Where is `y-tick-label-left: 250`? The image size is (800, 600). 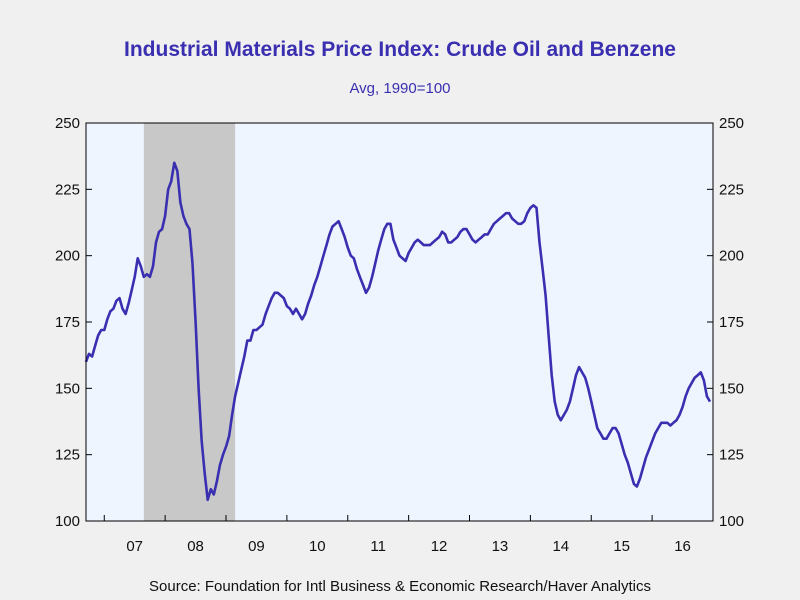
y-tick-label-left: 250 is located at coordinates (67, 123).